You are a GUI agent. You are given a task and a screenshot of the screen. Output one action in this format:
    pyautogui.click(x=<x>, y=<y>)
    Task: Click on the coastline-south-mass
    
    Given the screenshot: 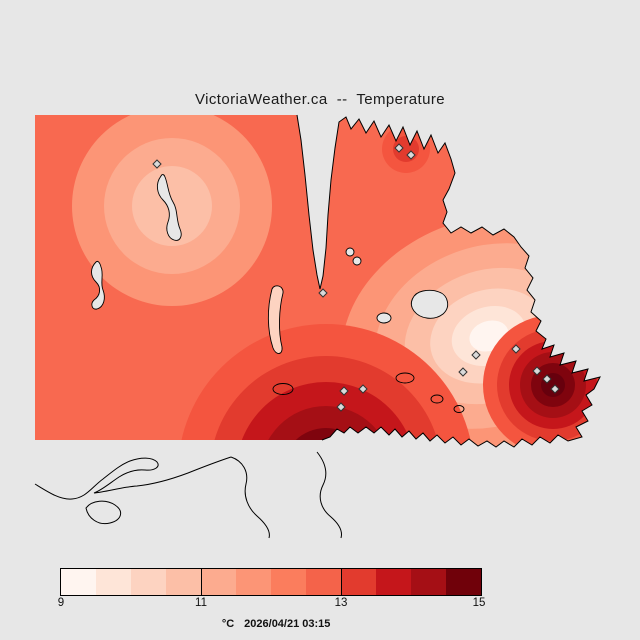 What is the action you would take?
    pyautogui.click(x=250, y=497)
    